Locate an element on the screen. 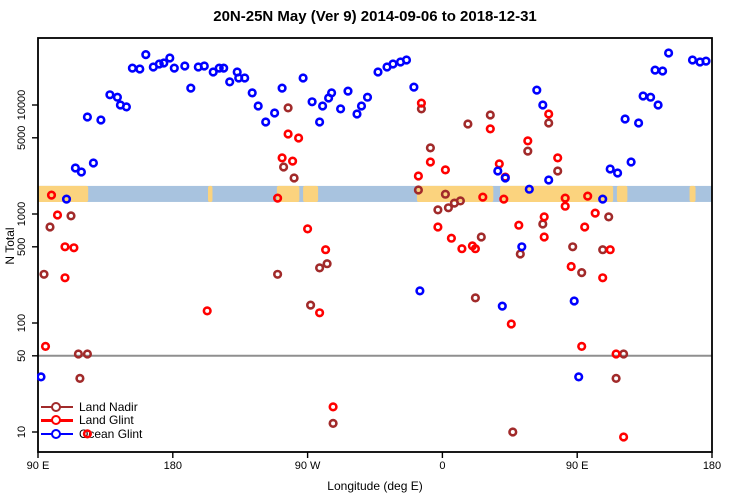 The height and width of the screenshot is (500, 750). y-tick-label: 10 is located at coordinates (22, 432).